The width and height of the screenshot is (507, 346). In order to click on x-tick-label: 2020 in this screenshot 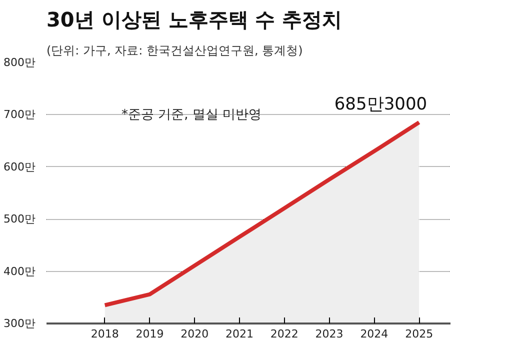, I will do `click(194, 334)`.